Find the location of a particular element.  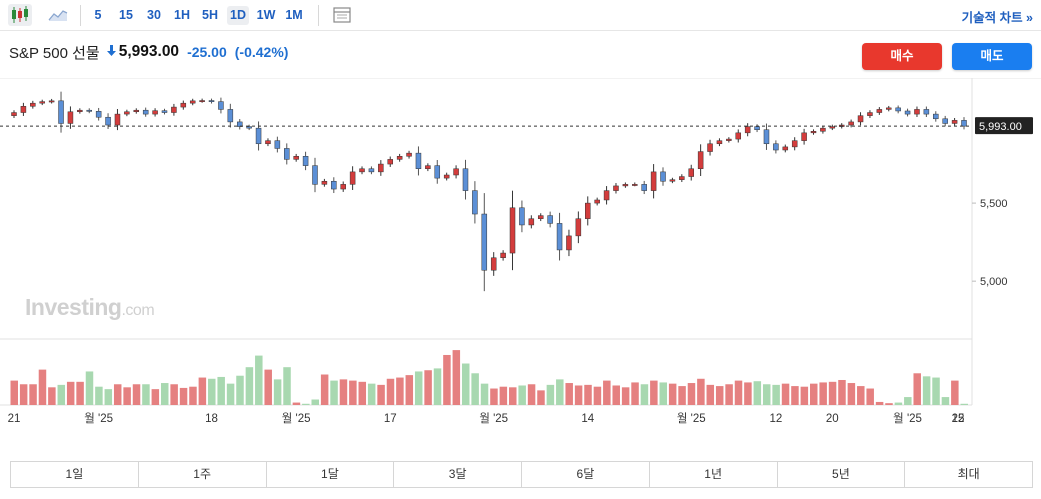

y-tick-label: 5,500 is located at coordinates (994, 204).